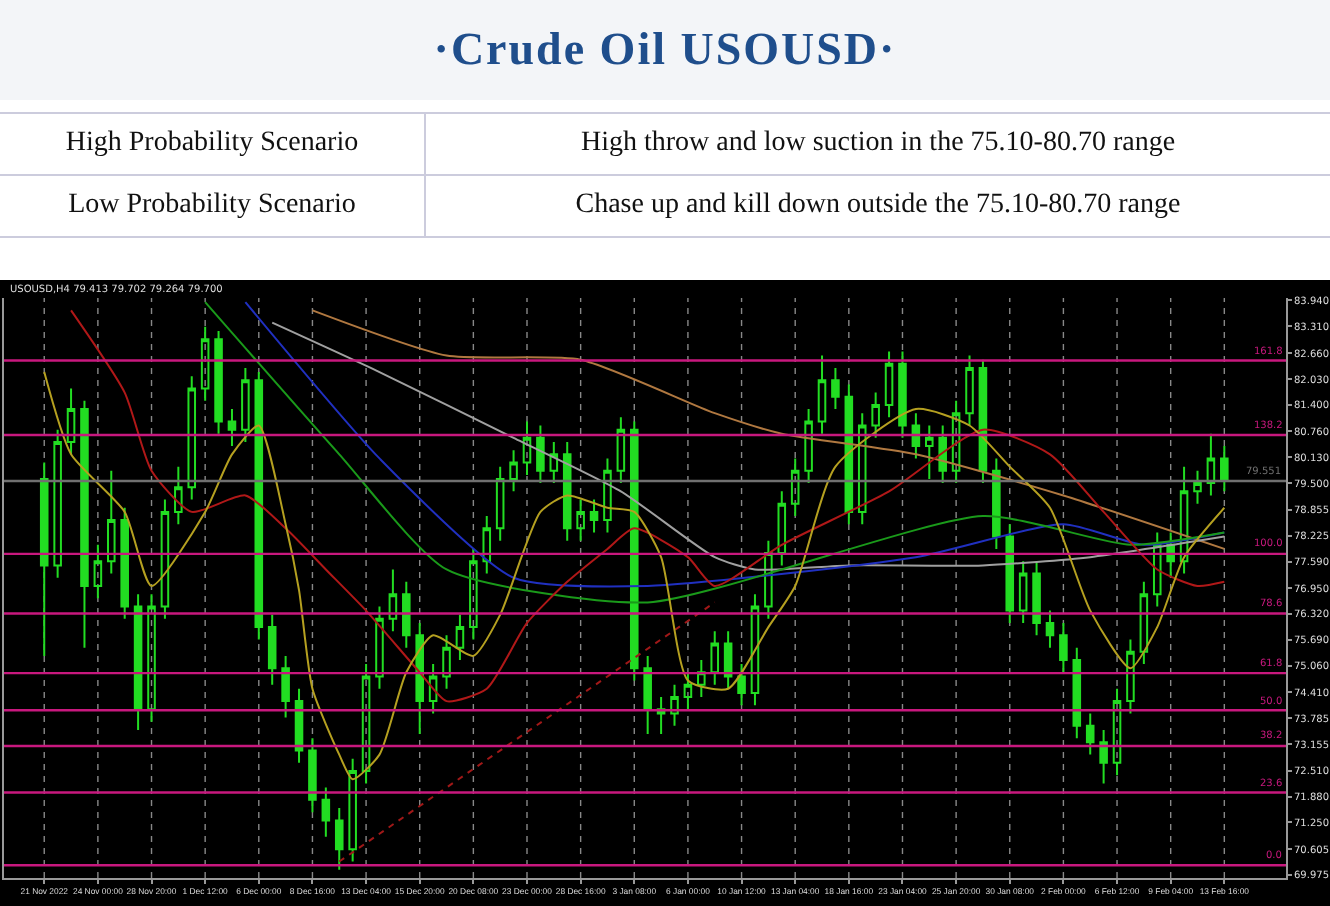  Describe the element at coordinates (212, 144) in the screenshot. I see `text: High Probability Scenario` at that location.